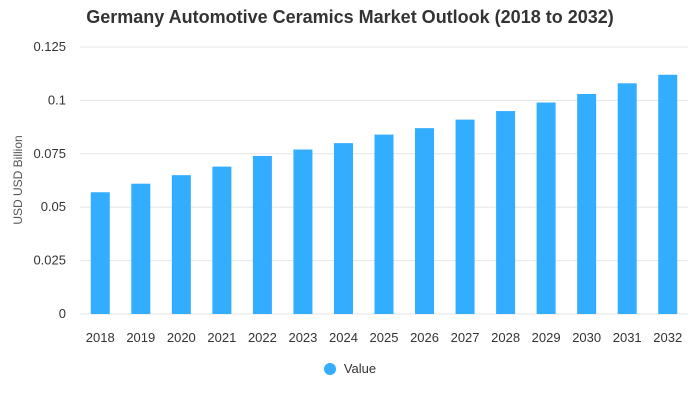  Describe the element at coordinates (100, 337) in the screenshot. I see `x-tick-label: 2018` at that location.